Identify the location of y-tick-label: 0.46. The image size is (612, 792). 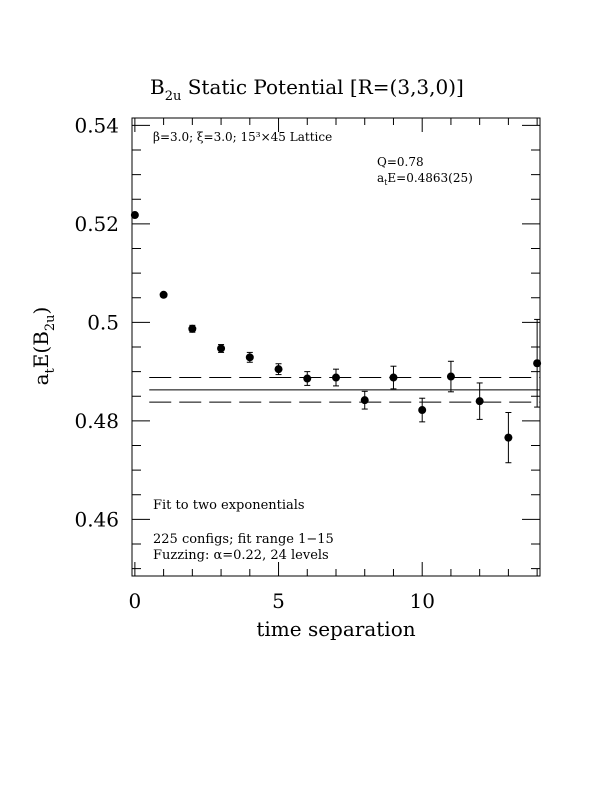
(96, 519).